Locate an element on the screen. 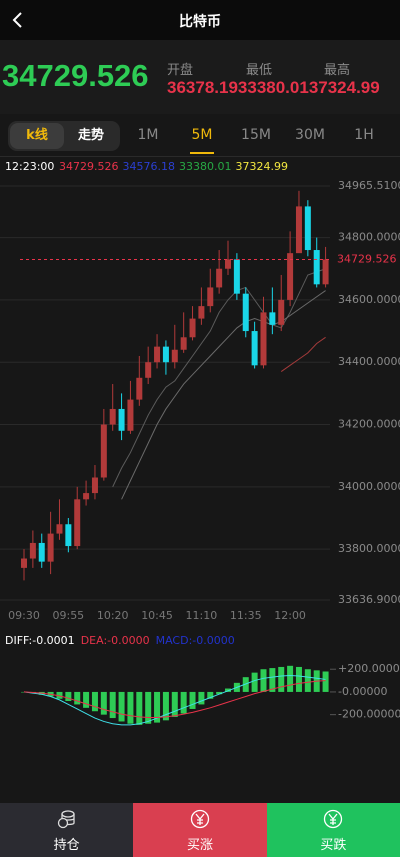  tab-bar: k线 走势 1M 5M 15M 30M 1H is located at coordinates (200, 137).